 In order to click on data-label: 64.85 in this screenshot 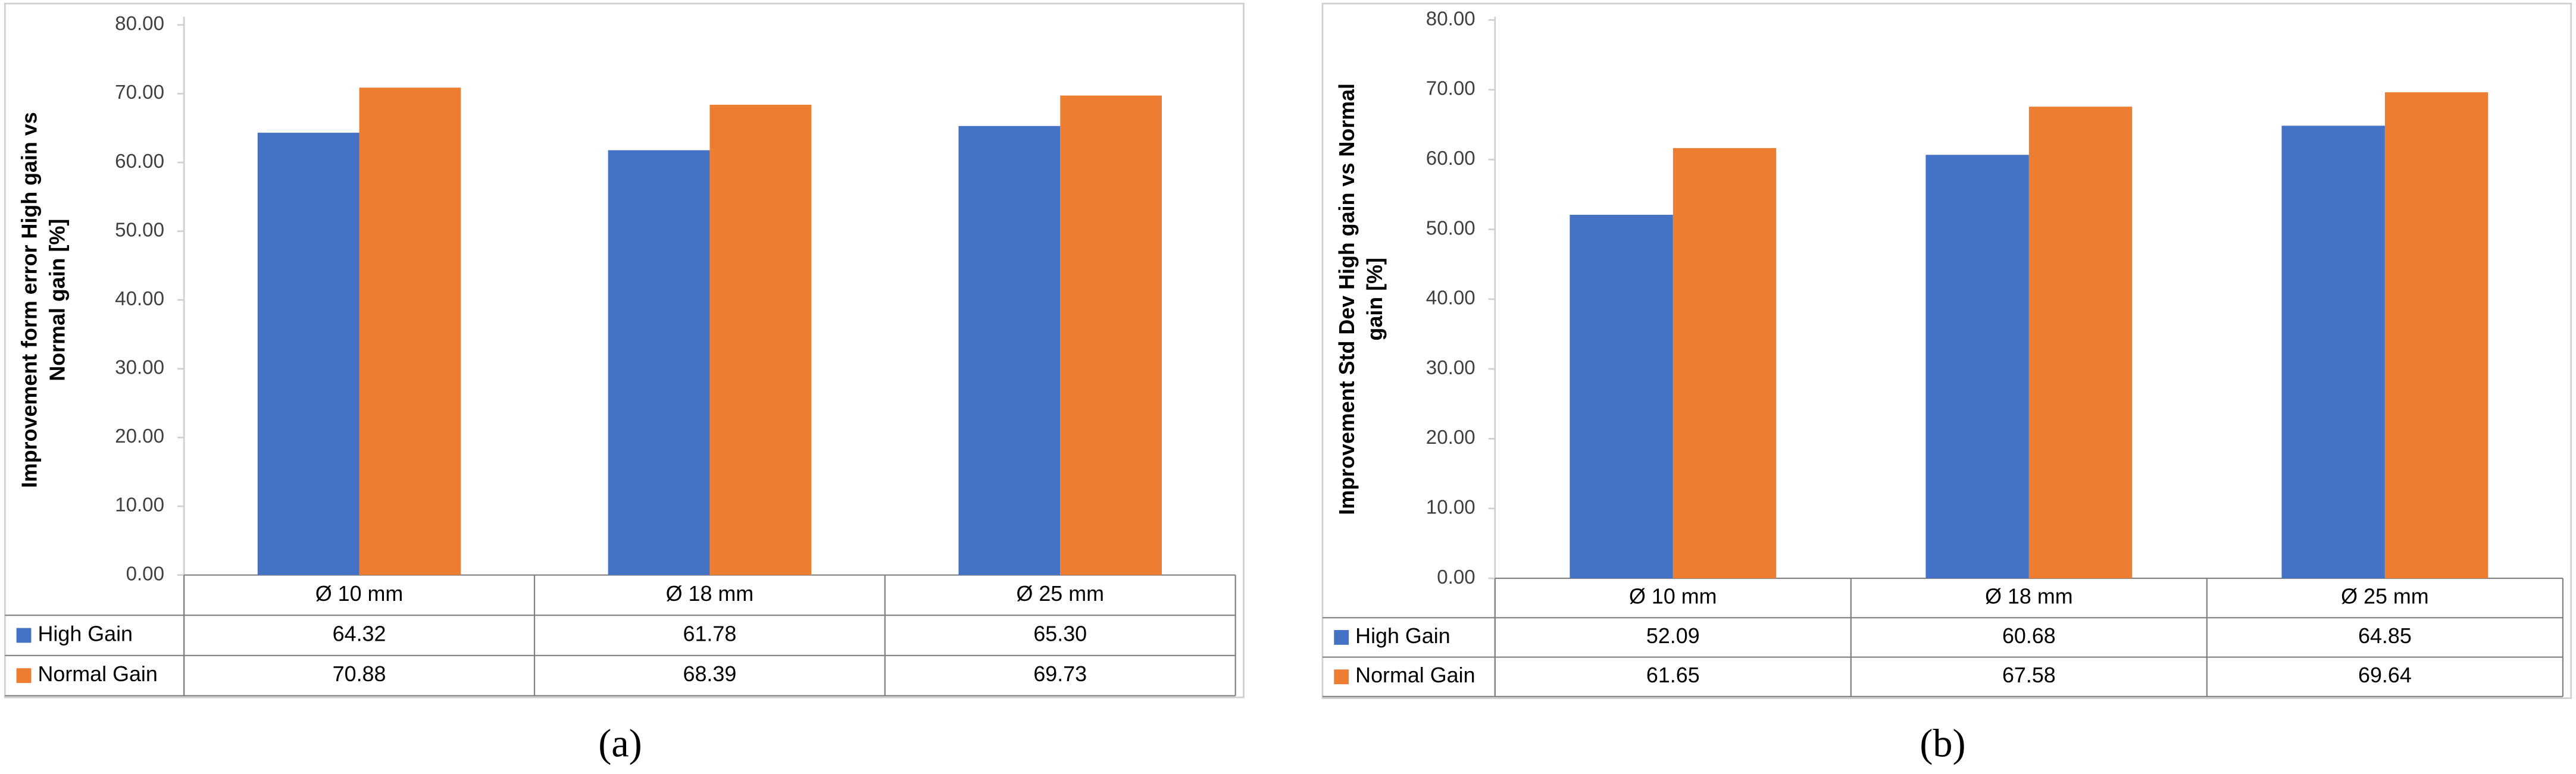, I will do `click(2385, 636)`.